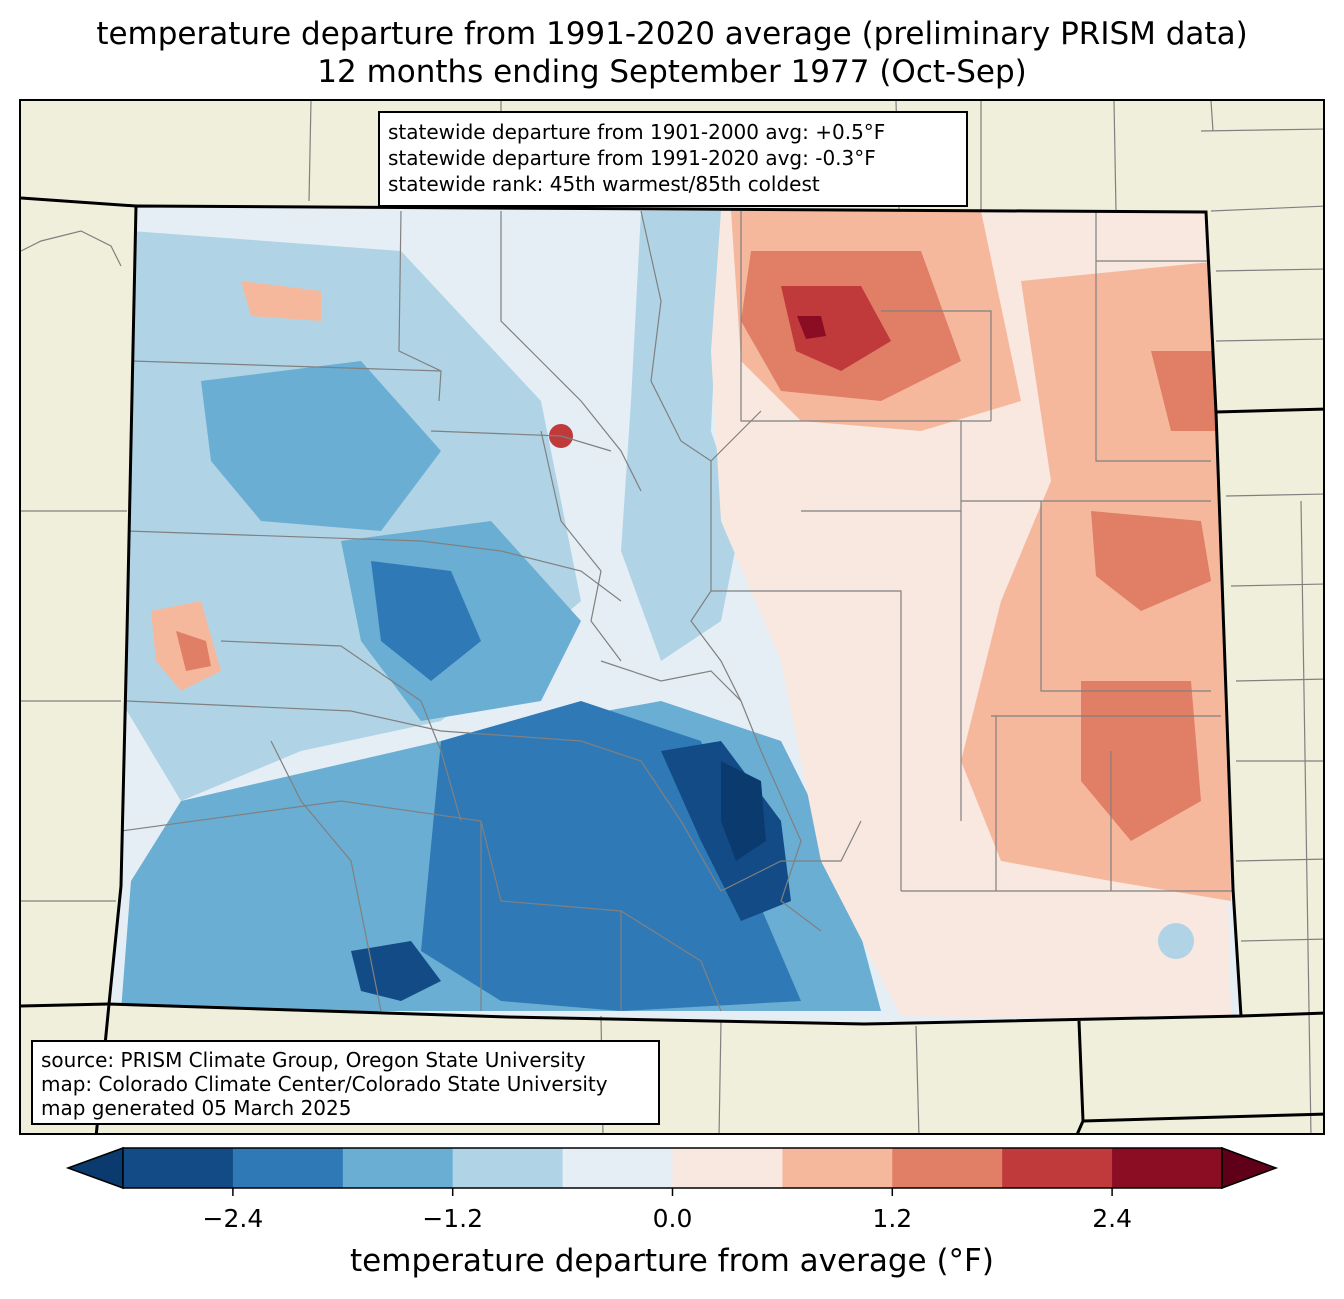 The width and height of the screenshot is (1344, 1299). I want to click on field-strong-red-ne, so click(836, 328).